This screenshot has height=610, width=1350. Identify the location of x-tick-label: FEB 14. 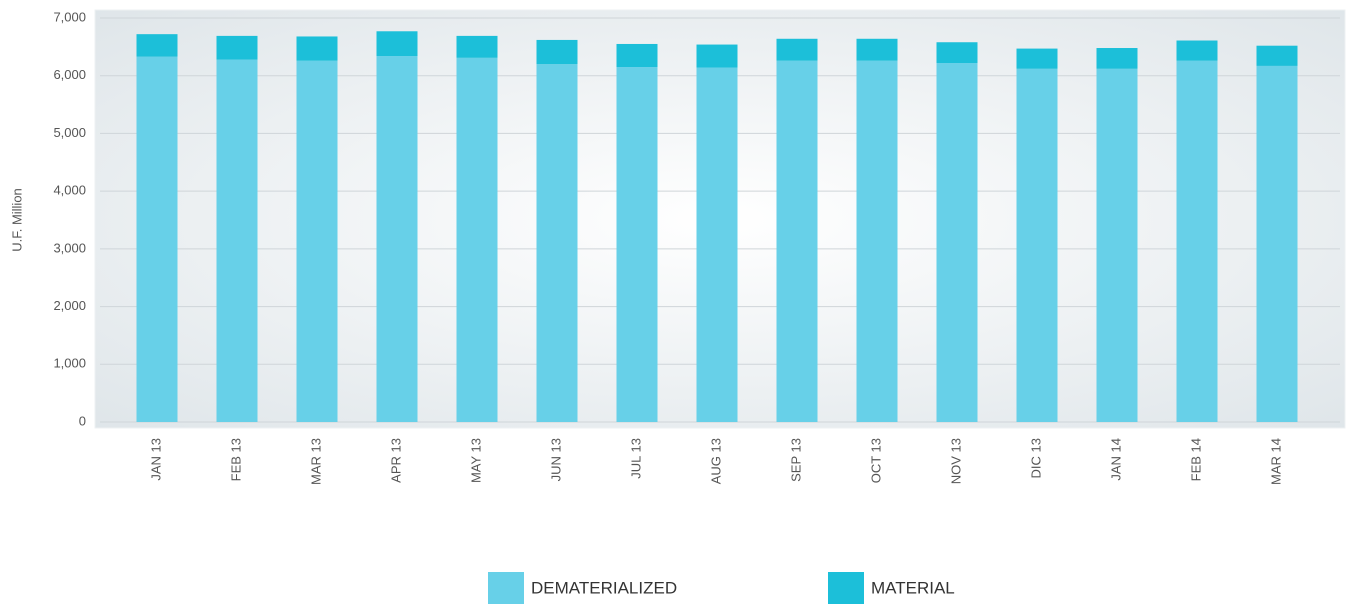
(1195, 459).